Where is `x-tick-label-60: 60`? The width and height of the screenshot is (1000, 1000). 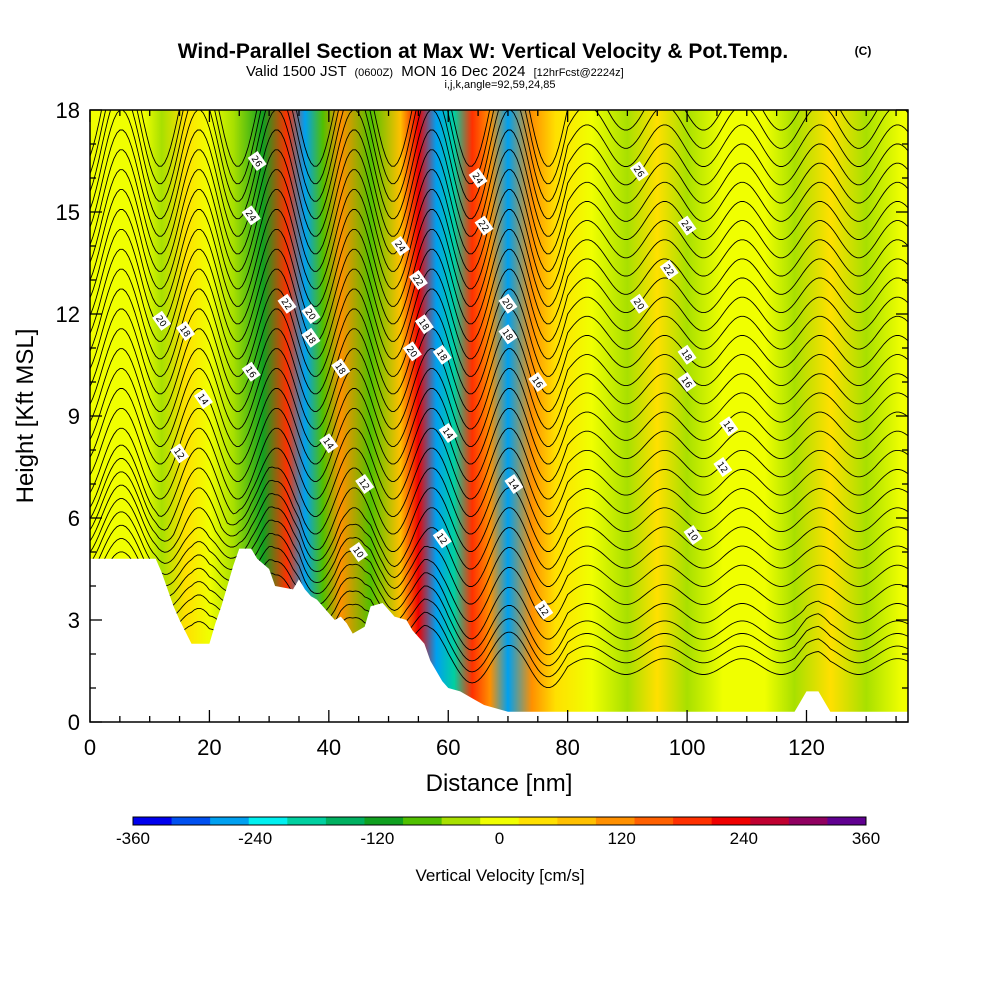 x-tick-label-60: 60 is located at coordinates (448, 747).